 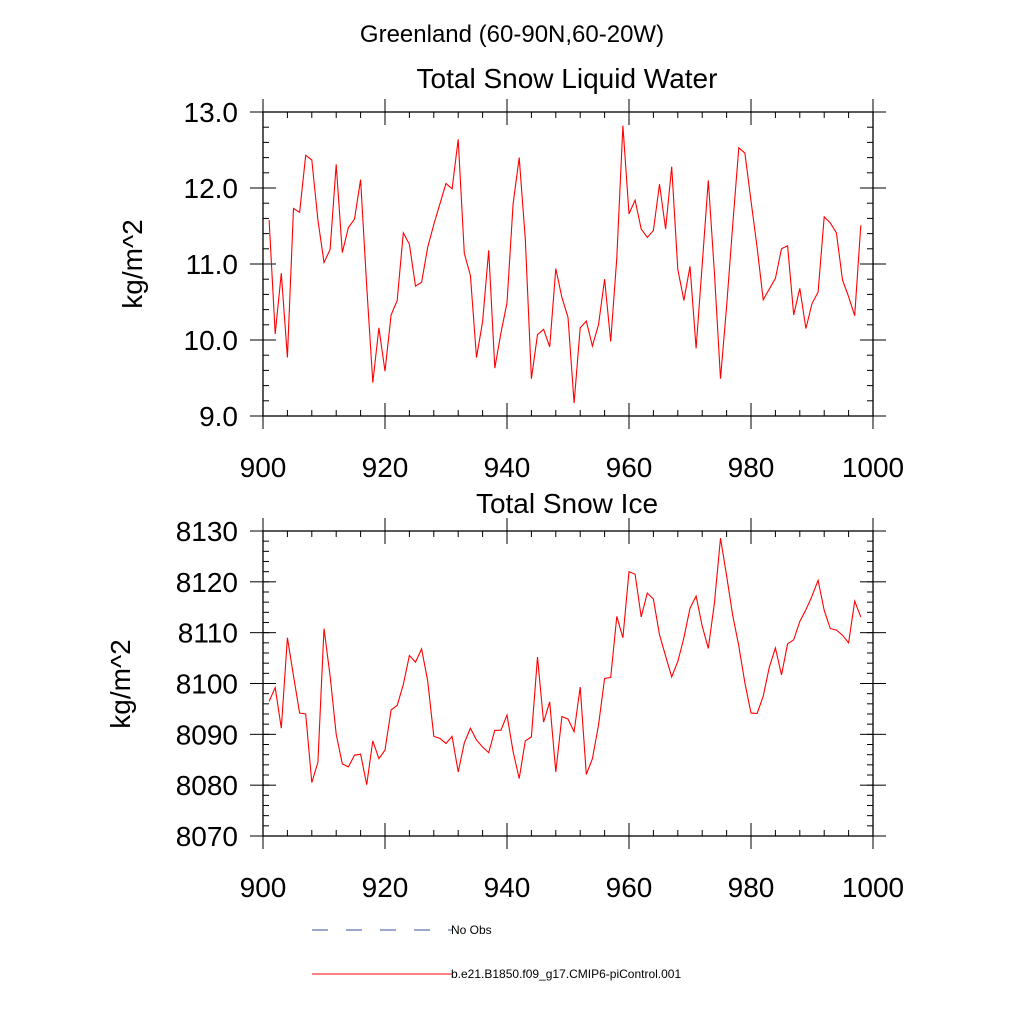 What do you see at coordinates (208, 633) in the screenshot?
I see `y-tick-label: 8110` at bounding box center [208, 633].